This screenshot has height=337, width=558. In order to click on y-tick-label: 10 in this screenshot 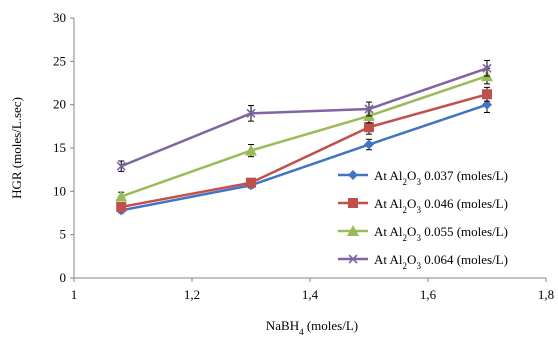, I will do `click(59, 190)`.